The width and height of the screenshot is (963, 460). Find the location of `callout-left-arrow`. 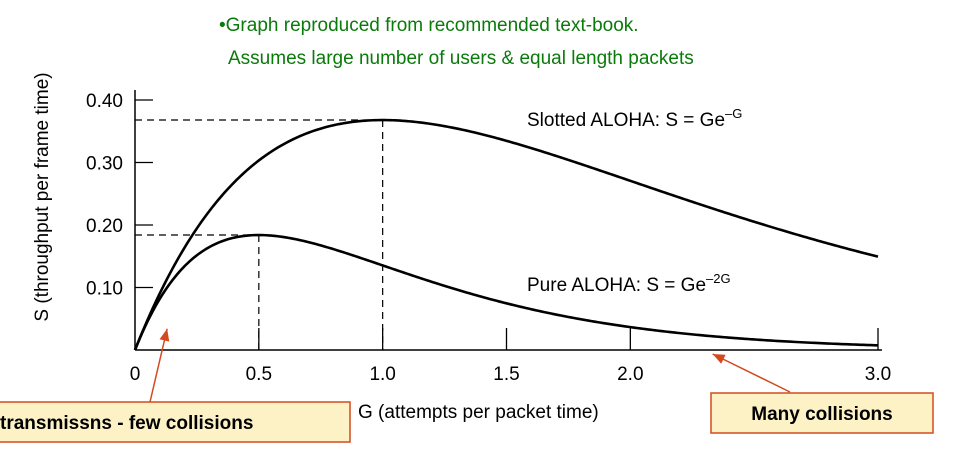

callout-left-arrow is located at coordinates (158, 365).